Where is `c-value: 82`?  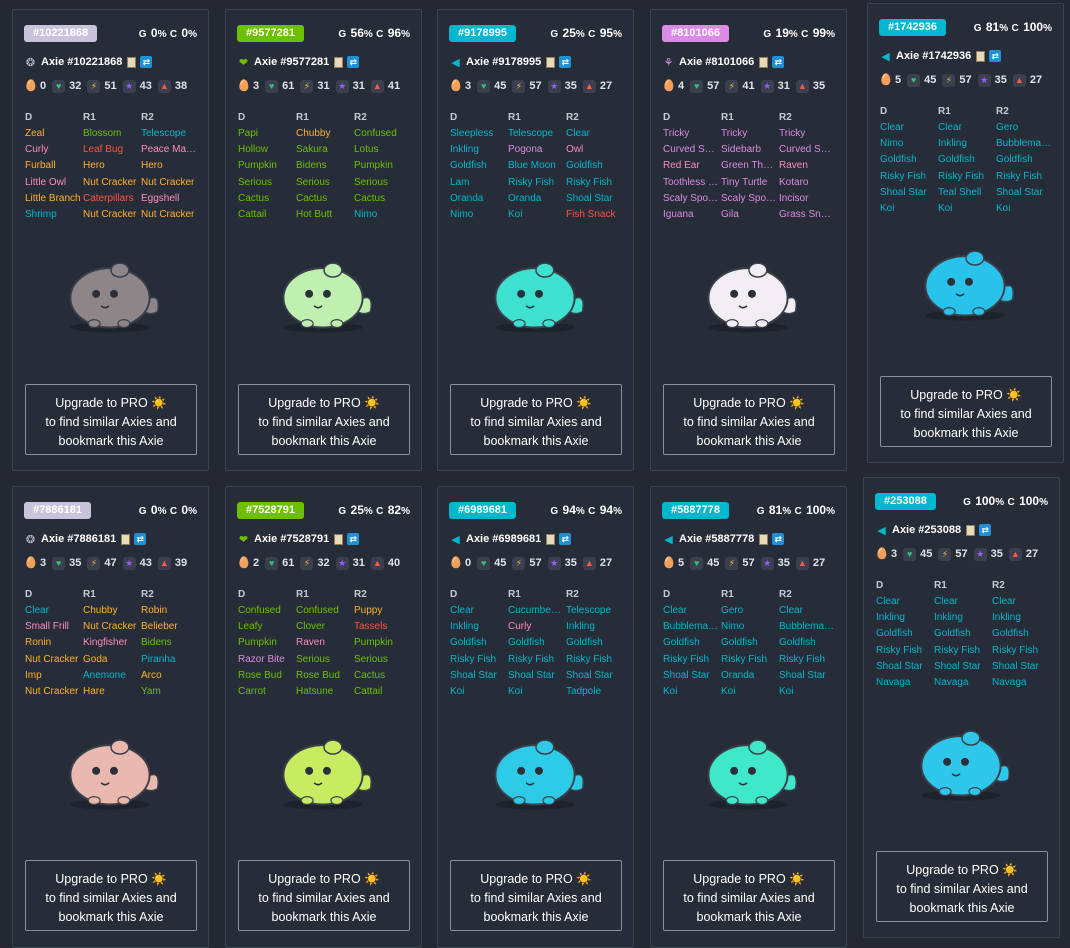
c-value: 82 is located at coordinates (394, 510).